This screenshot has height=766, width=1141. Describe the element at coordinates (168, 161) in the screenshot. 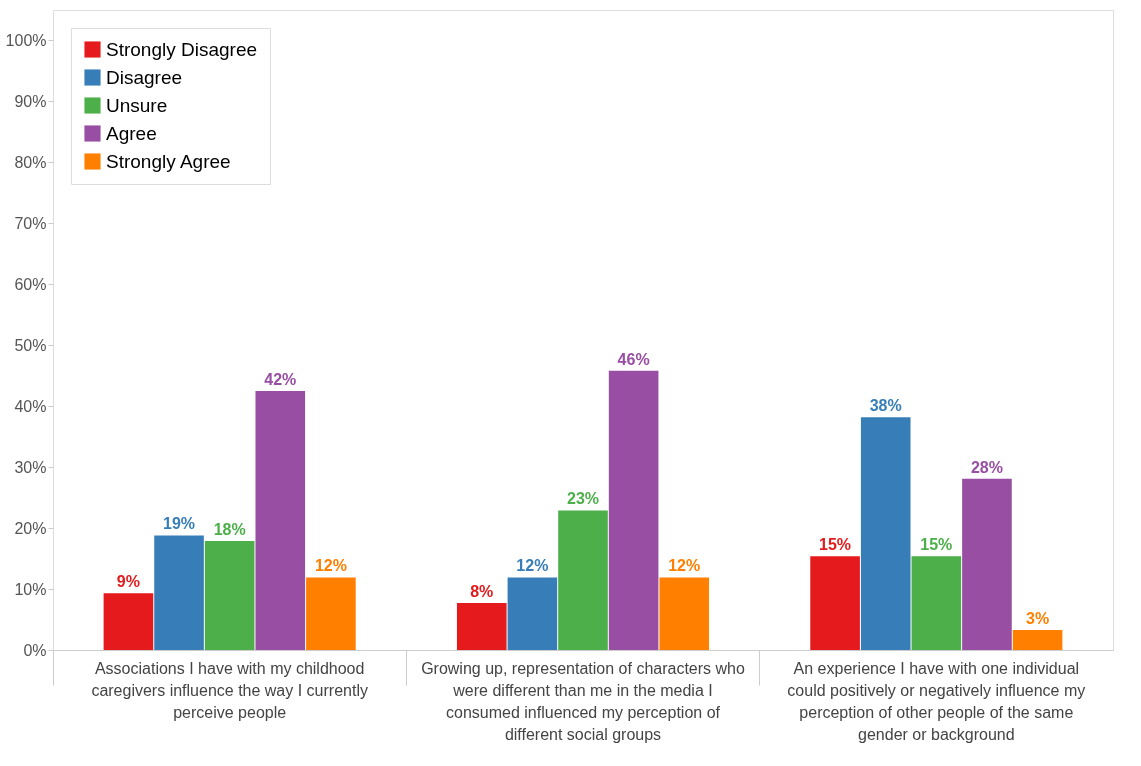

I see `legend-label: Strongly Agree` at that location.